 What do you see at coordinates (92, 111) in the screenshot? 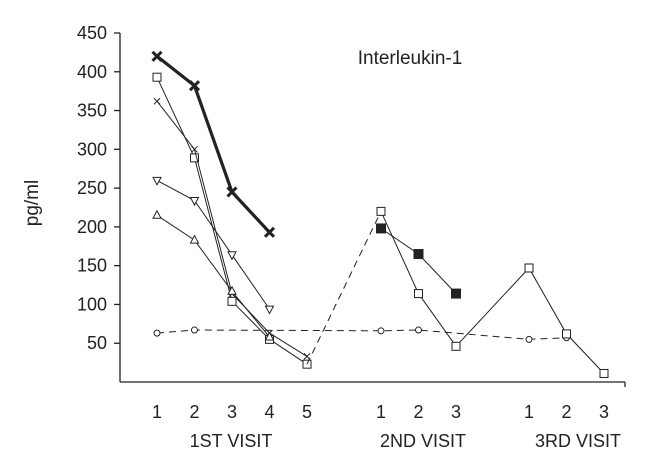
I see `y-tick-label: 350` at bounding box center [92, 111].